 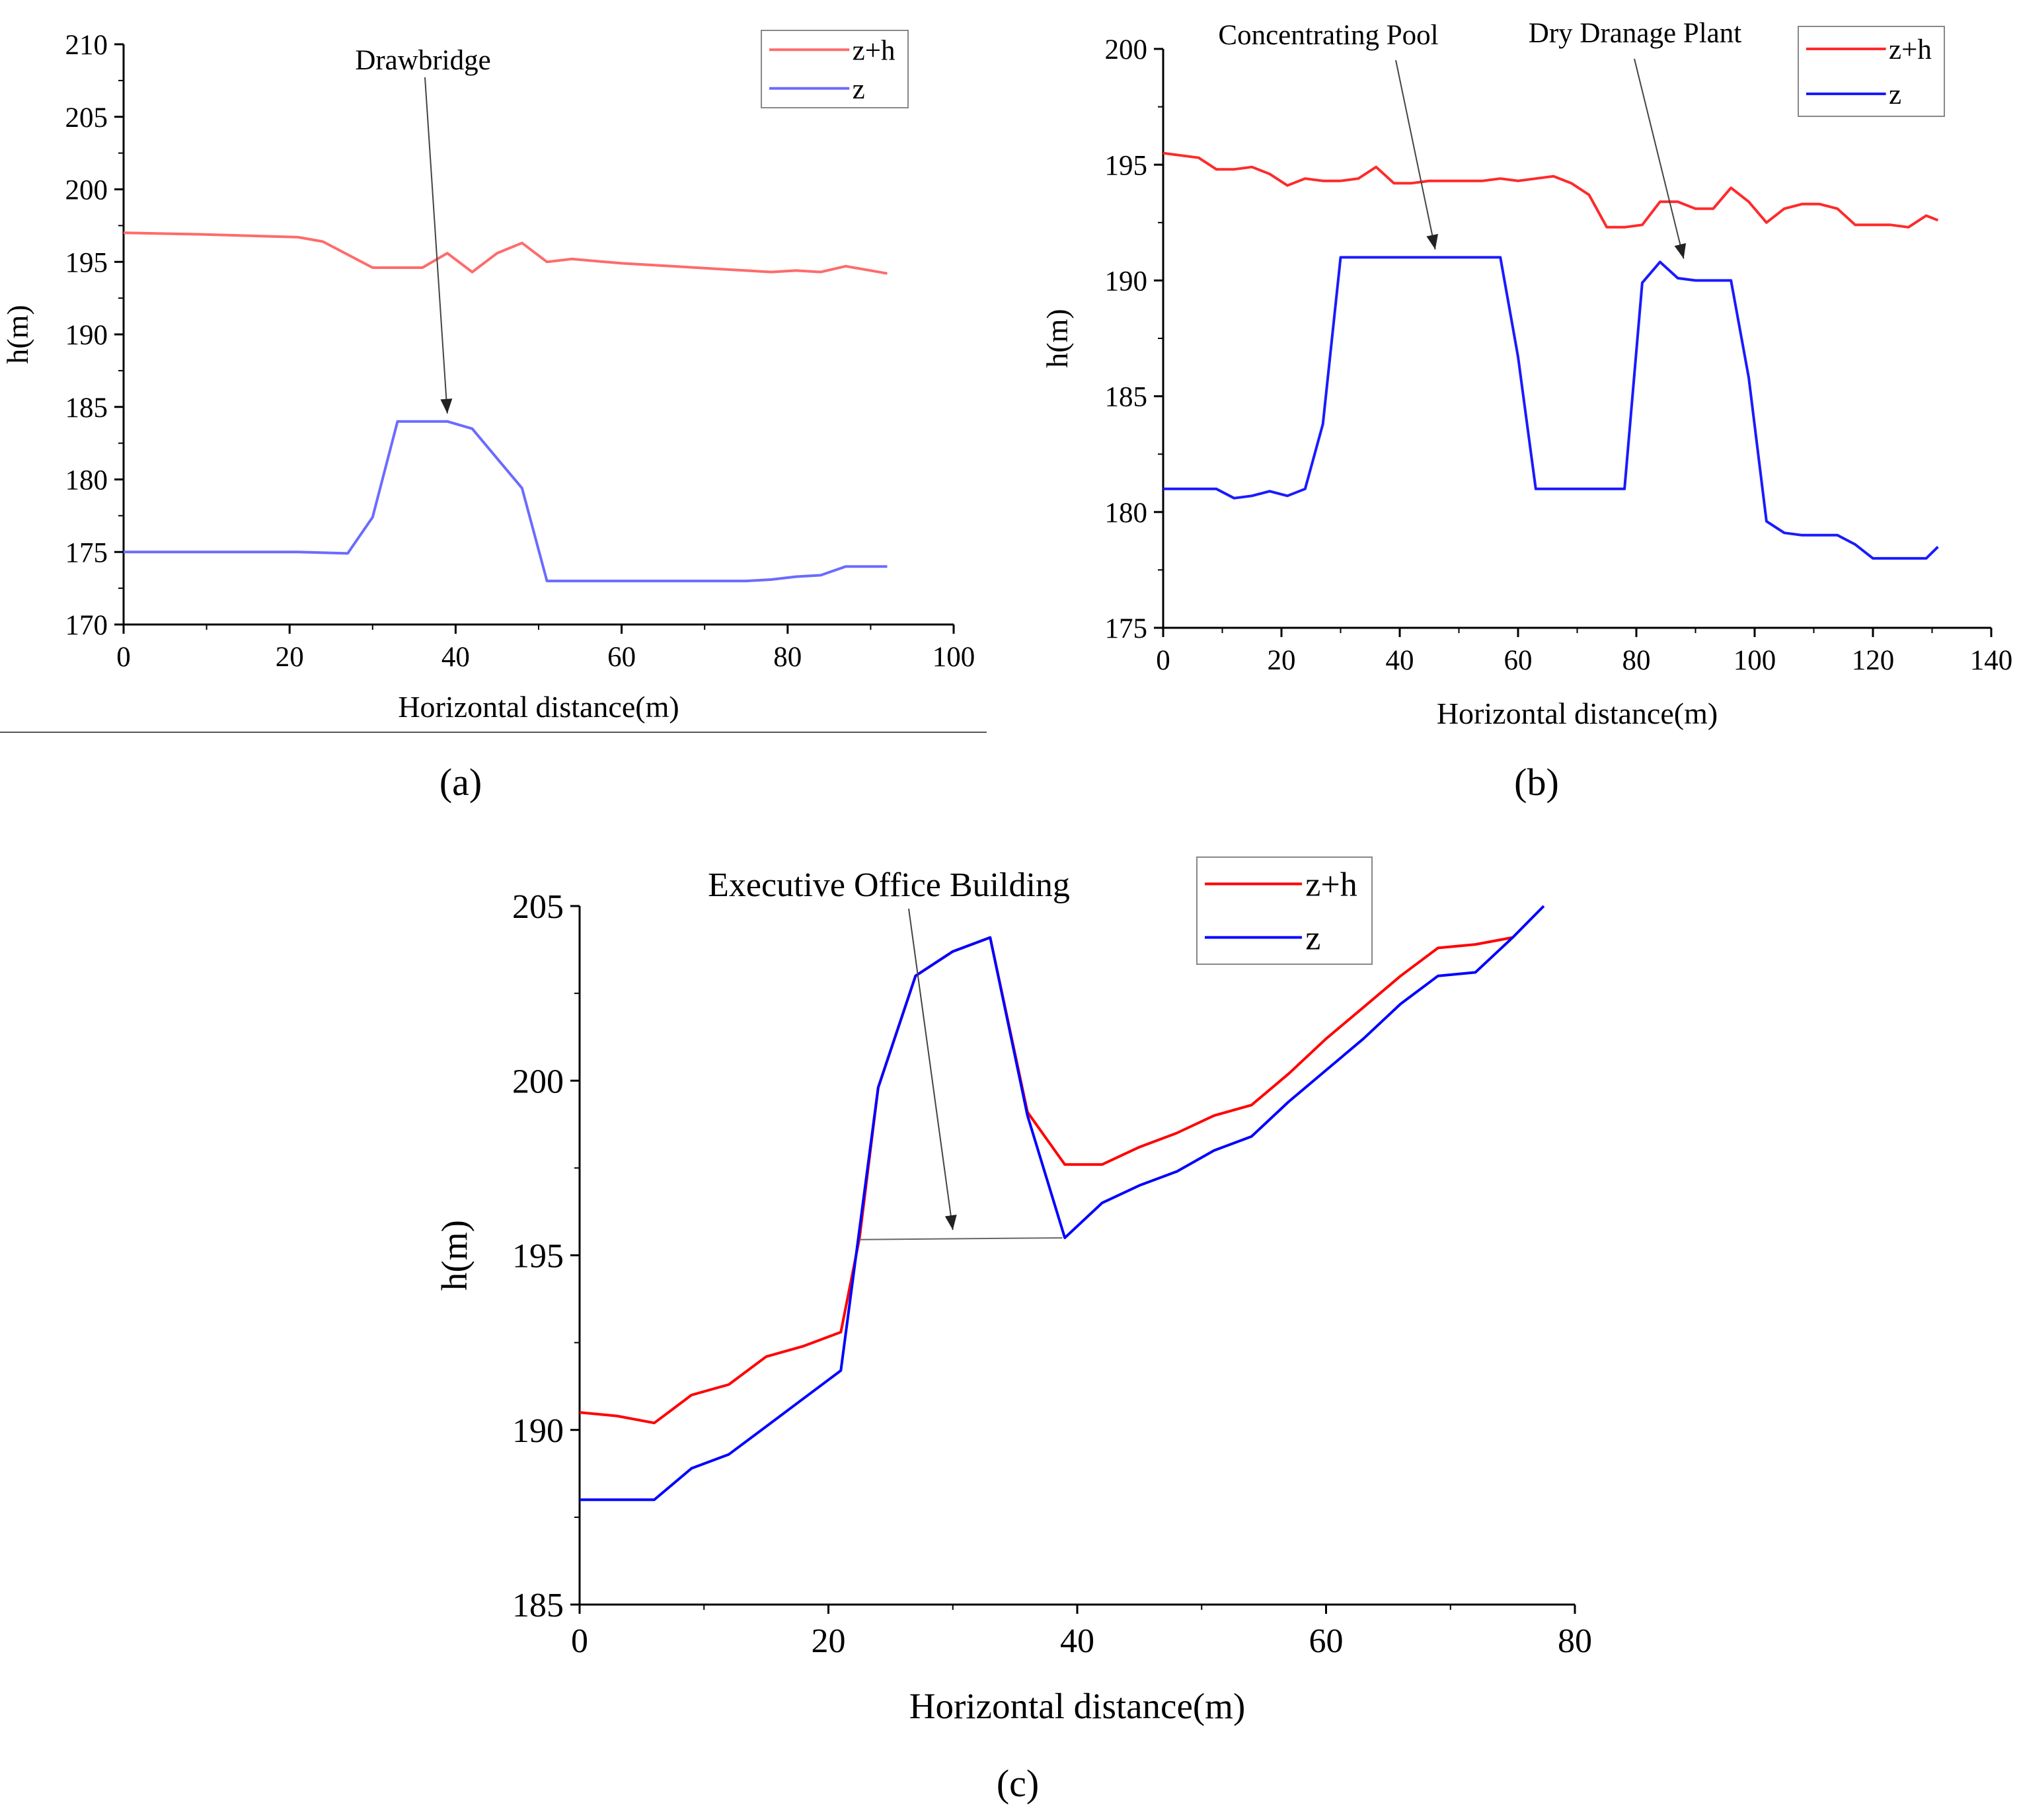 I want to click on annotation-label: Executive Office Building, so click(x=889, y=885).